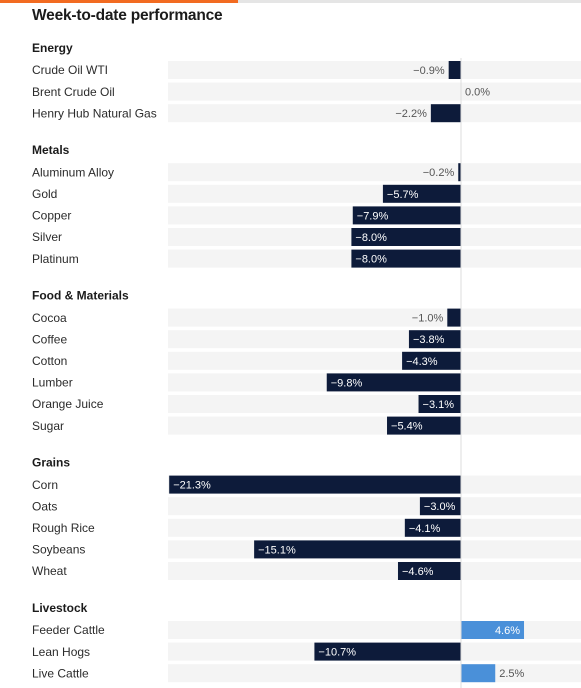  What do you see at coordinates (424, 425) in the screenshot?
I see `bar-sugar` at bounding box center [424, 425].